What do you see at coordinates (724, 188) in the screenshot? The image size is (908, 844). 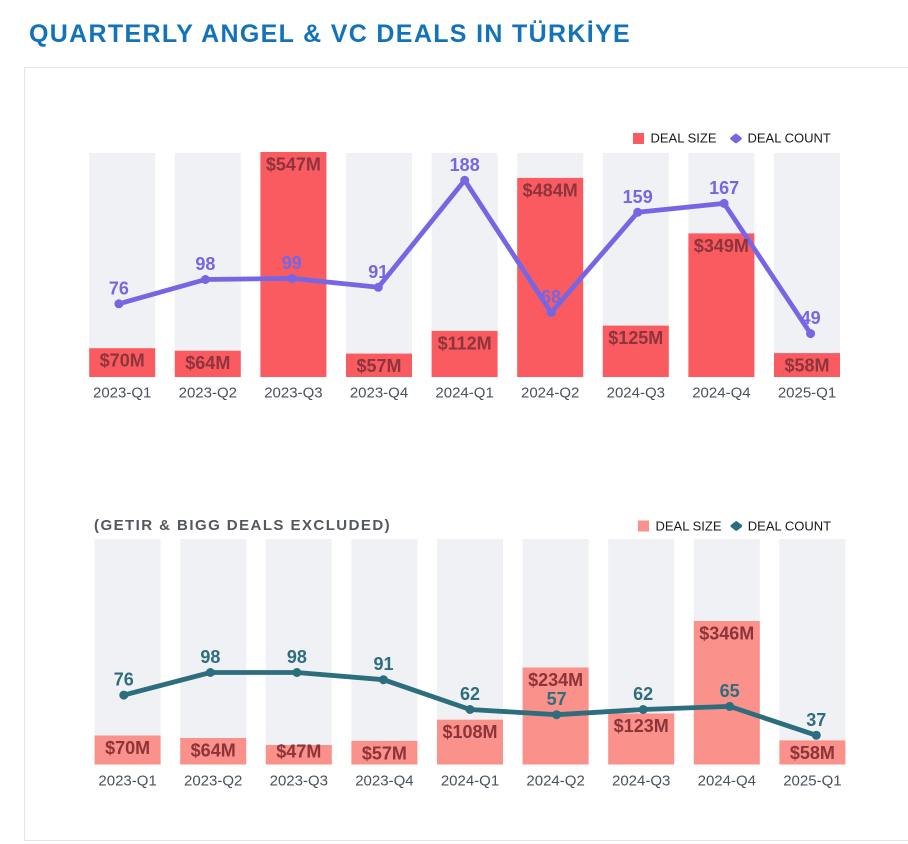 I see `svg-text: 167` at bounding box center [724, 188].